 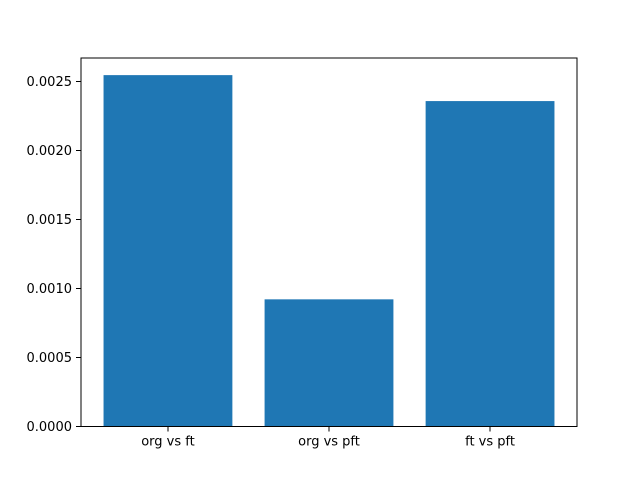 I want to click on bar-org-vs-ft, so click(x=168, y=251).